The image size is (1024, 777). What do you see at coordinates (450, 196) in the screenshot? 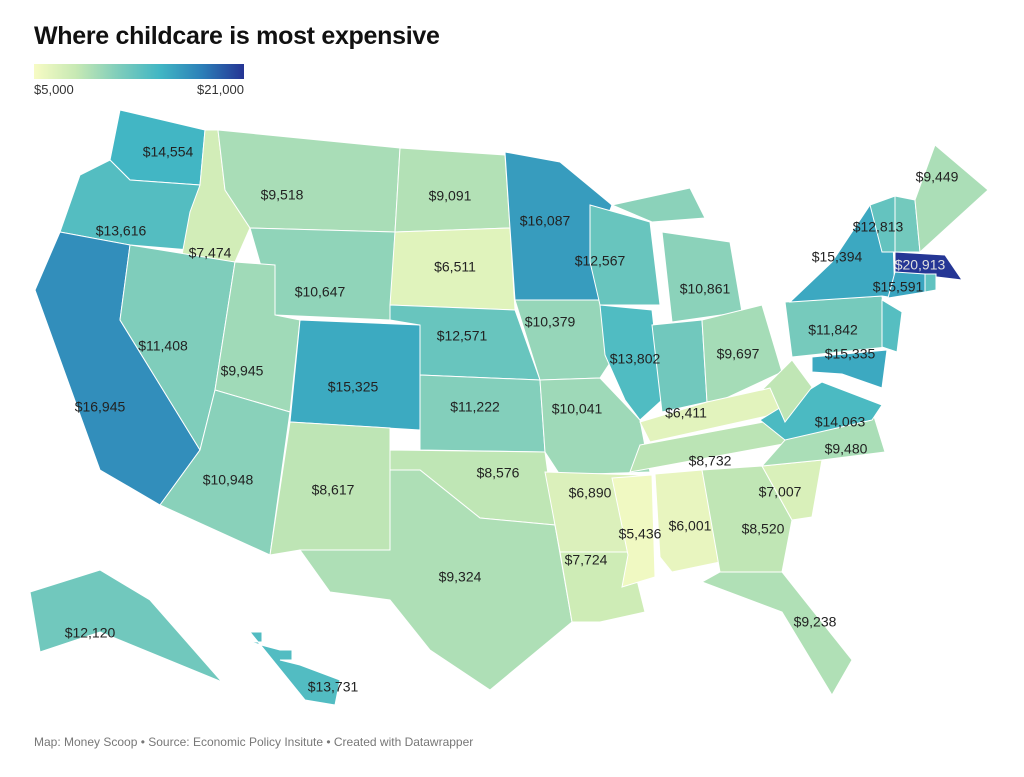
I see `state-value-label-nd: $9,091` at bounding box center [450, 196].